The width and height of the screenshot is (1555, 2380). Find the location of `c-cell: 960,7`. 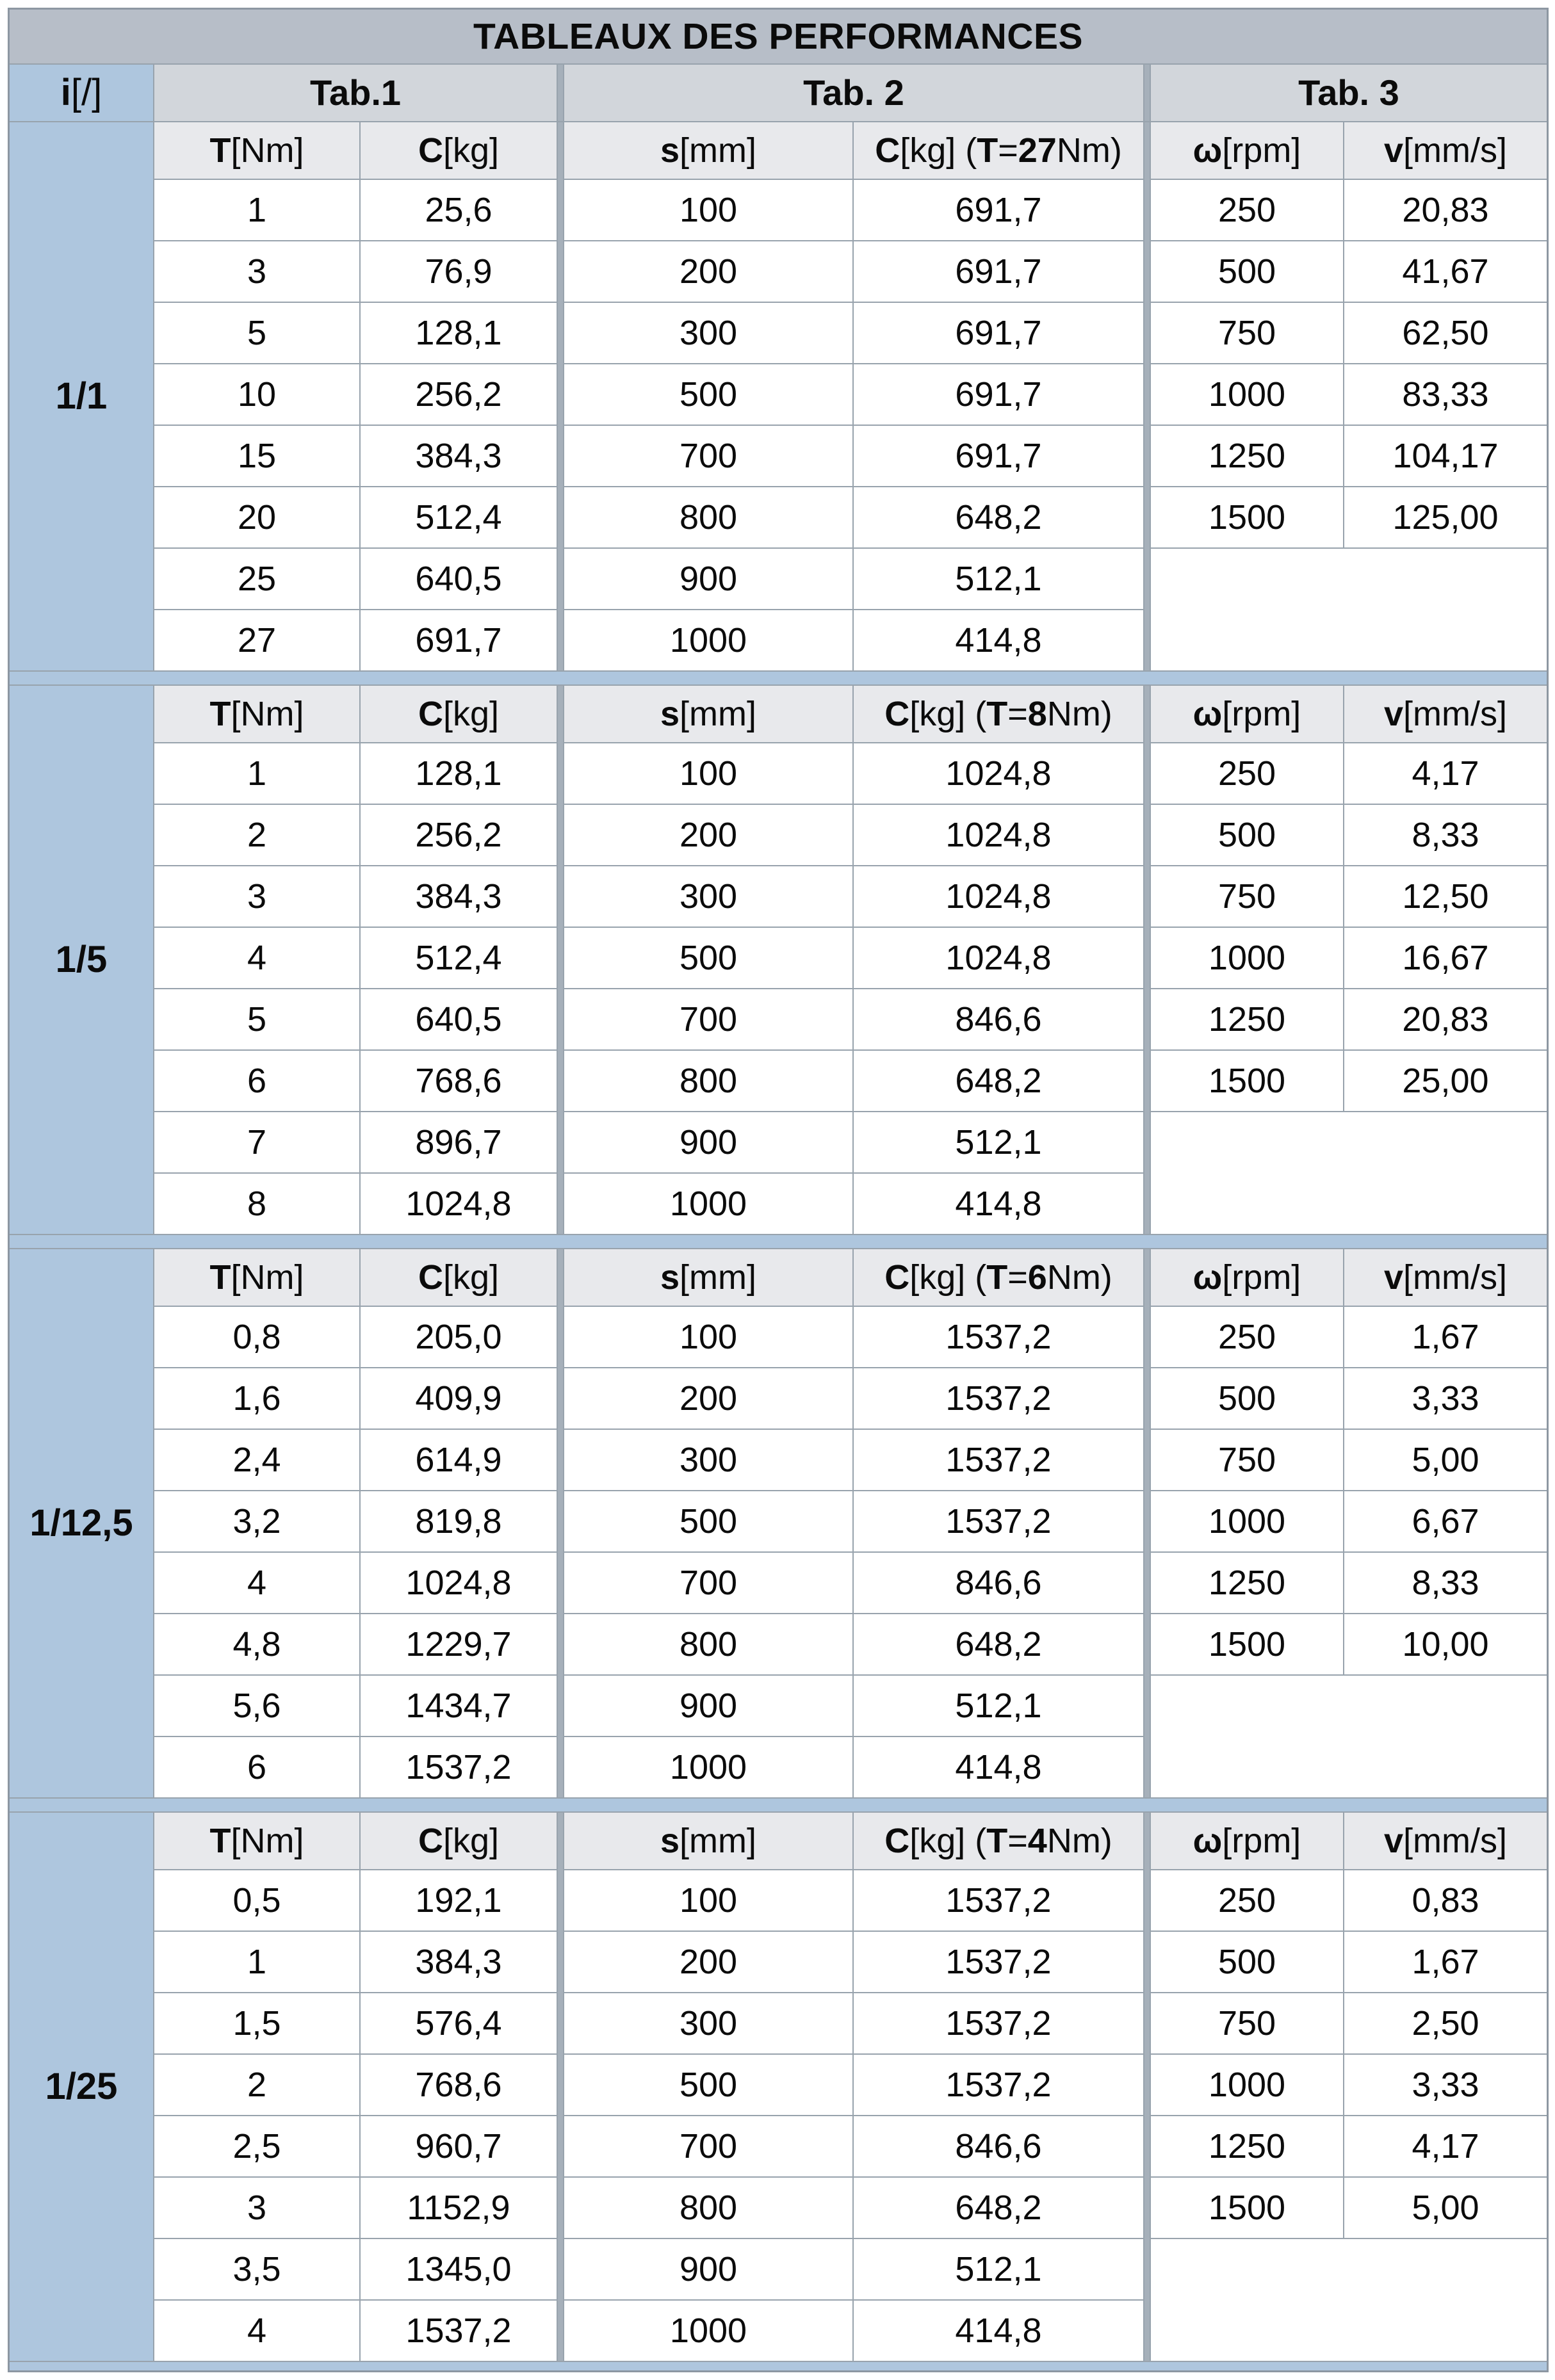

c-cell: 960,7 is located at coordinates (459, 2146).